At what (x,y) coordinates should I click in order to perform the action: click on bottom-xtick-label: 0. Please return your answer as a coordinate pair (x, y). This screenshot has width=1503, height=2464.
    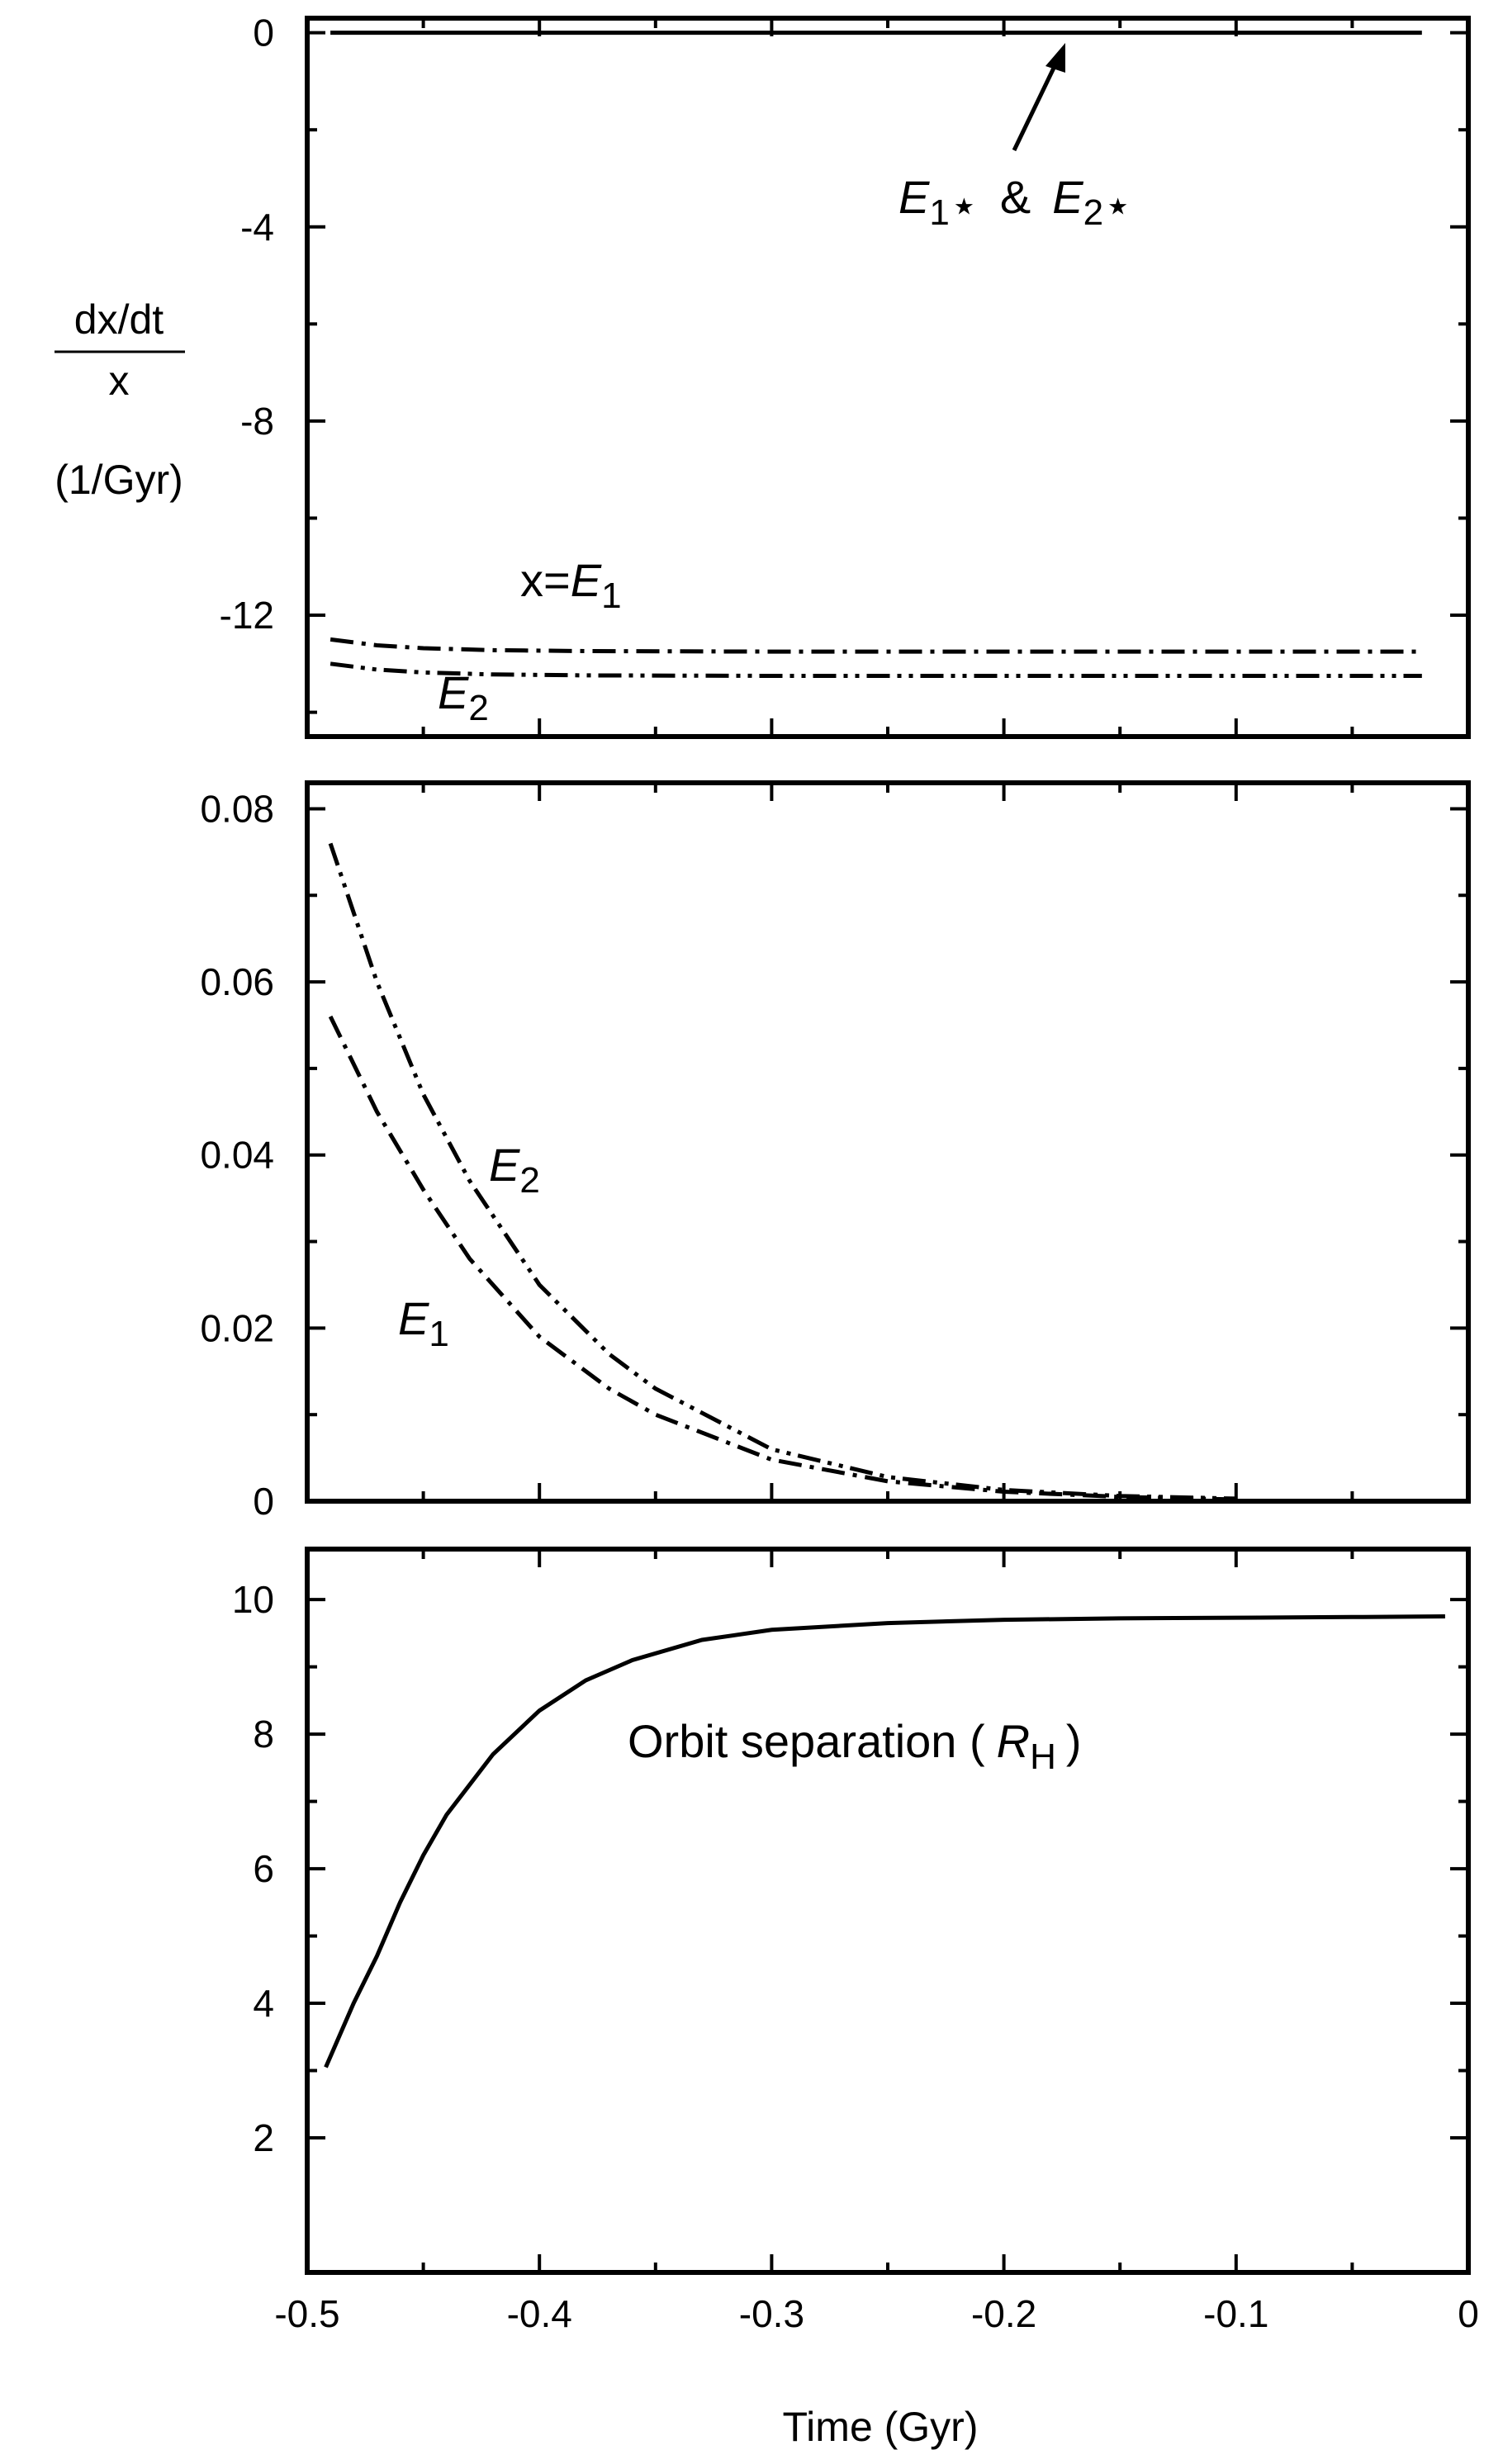
    Looking at the image, I should click on (1468, 2313).